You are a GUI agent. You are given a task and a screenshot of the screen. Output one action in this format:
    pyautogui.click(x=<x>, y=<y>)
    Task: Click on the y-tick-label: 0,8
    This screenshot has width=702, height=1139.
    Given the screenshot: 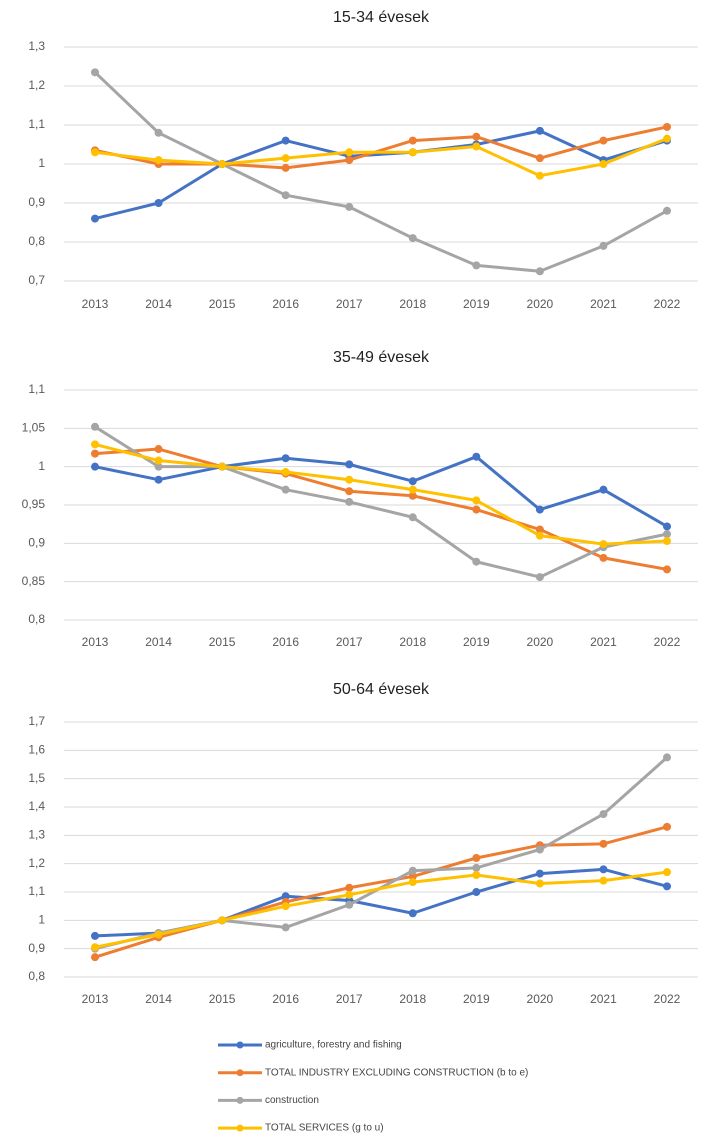 What is the action you would take?
    pyautogui.click(x=36, y=241)
    